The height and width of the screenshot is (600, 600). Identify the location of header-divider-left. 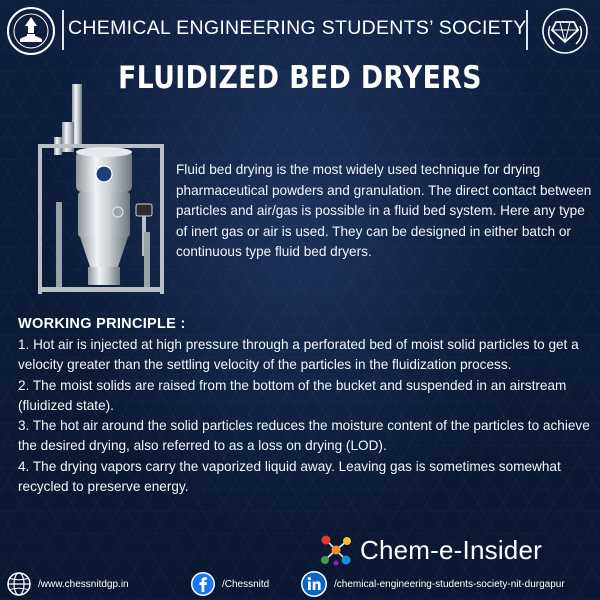
(63, 30).